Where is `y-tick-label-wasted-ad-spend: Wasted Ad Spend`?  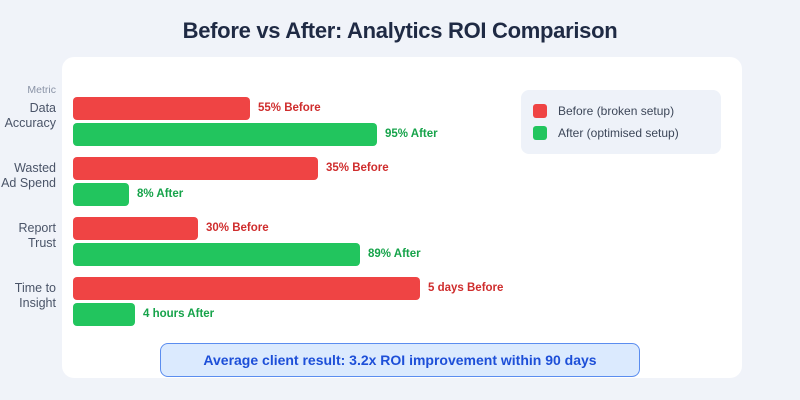 y-tick-label-wasted-ad-spend: Wasted Ad Spend is located at coordinates (28, 175).